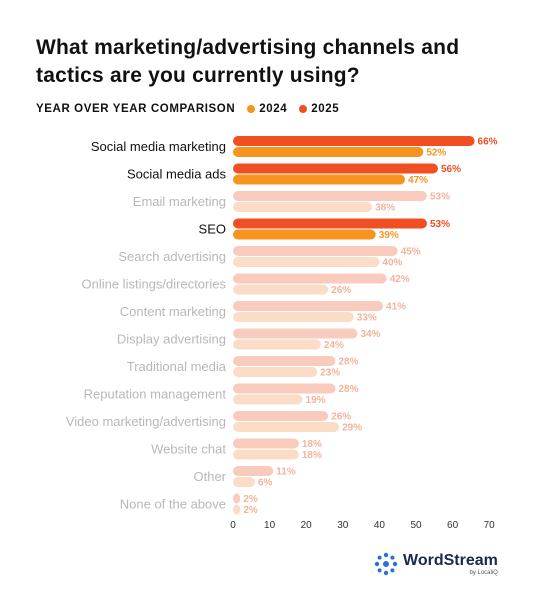  Describe the element at coordinates (303, 109) in the screenshot. I see `legend-swatch-2025` at that location.